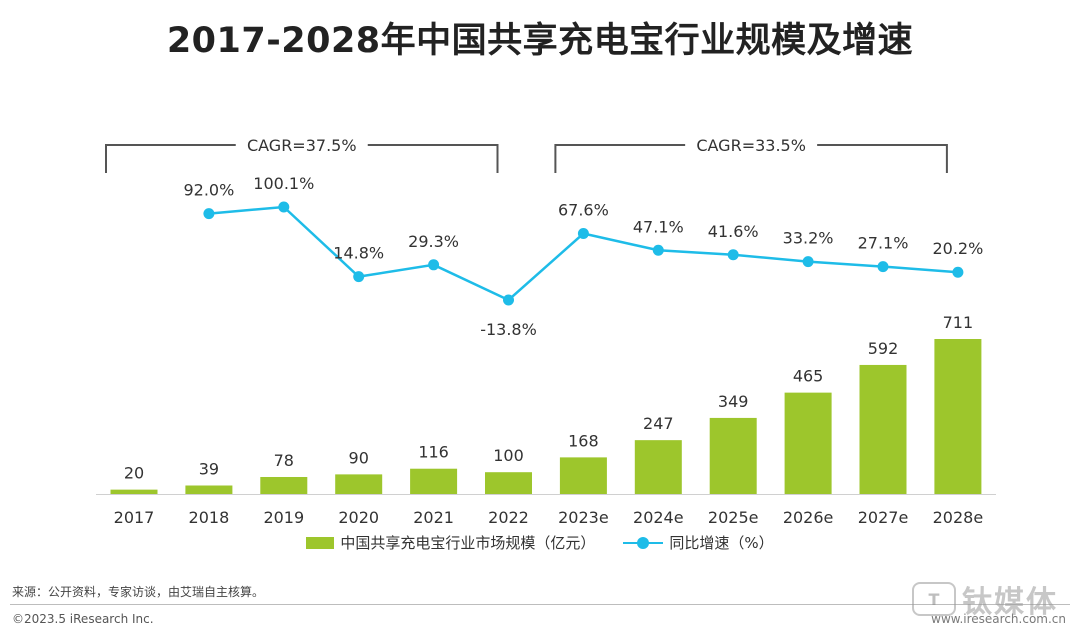  What do you see at coordinates (643, 543) in the screenshot?
I see `legend-line-swatch` at bounding box center [643, 543].